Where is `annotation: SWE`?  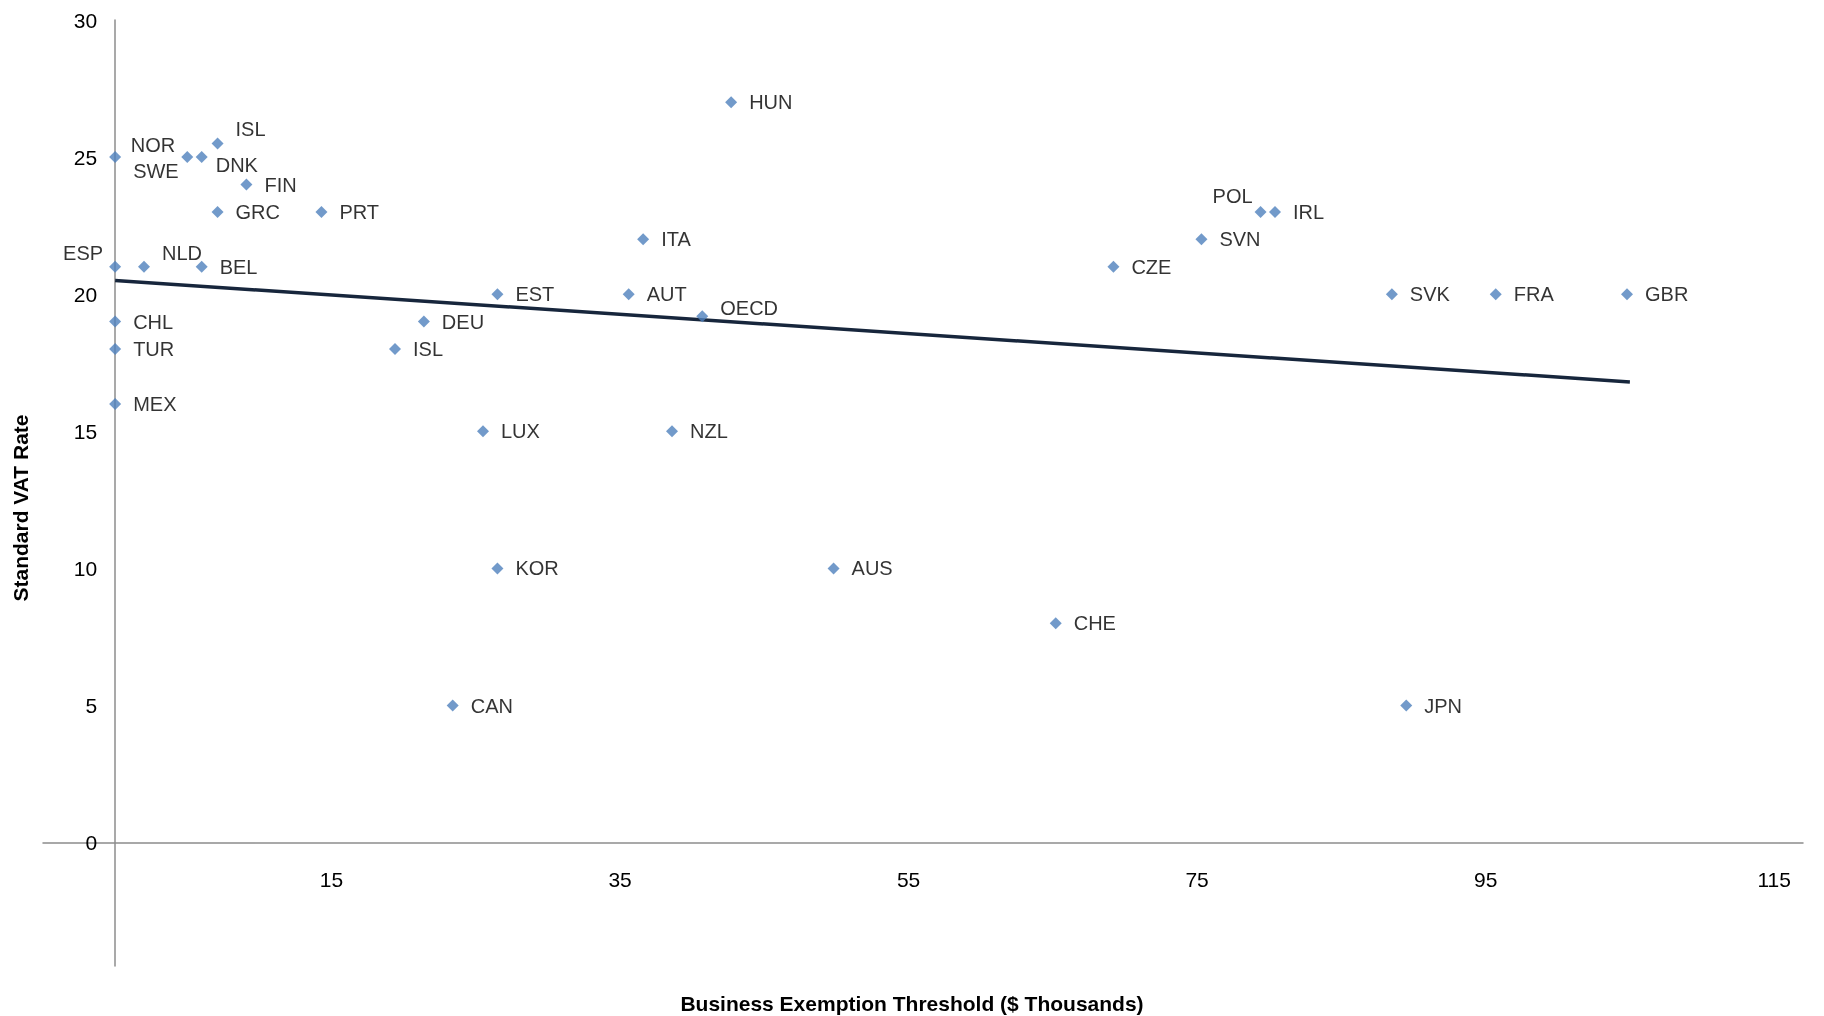
annotation: SWE is located at coordinates (156, 171).